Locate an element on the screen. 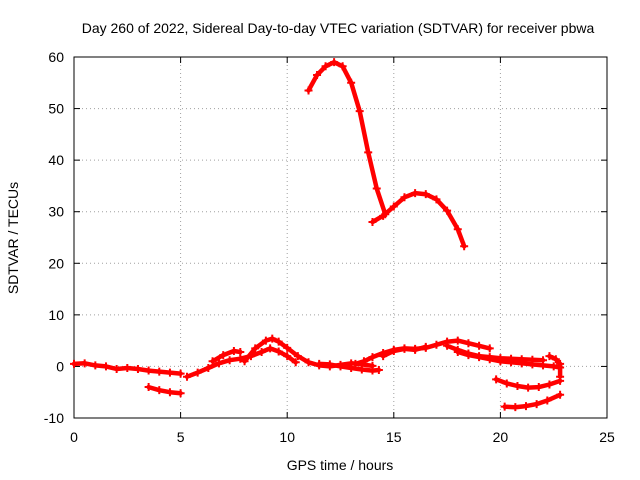  y-tick-label: 40 is located at coordinates (56, 160).